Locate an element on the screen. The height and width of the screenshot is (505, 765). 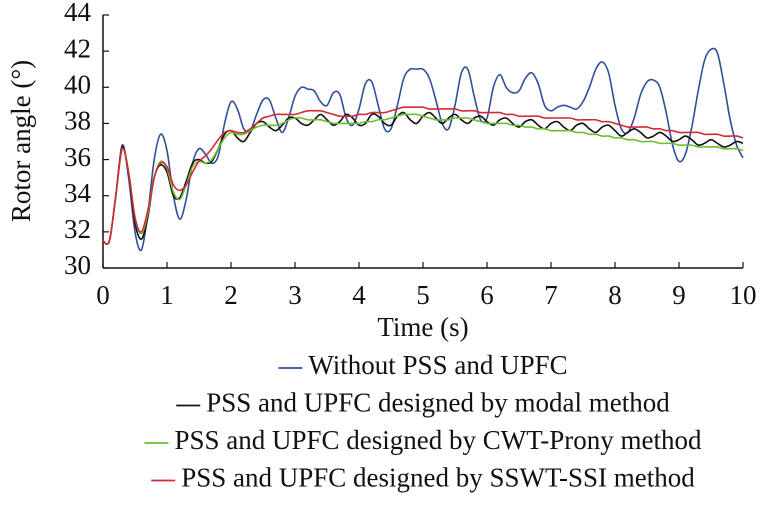
y-tick-label: 44 is located at coordinates (78, 13).